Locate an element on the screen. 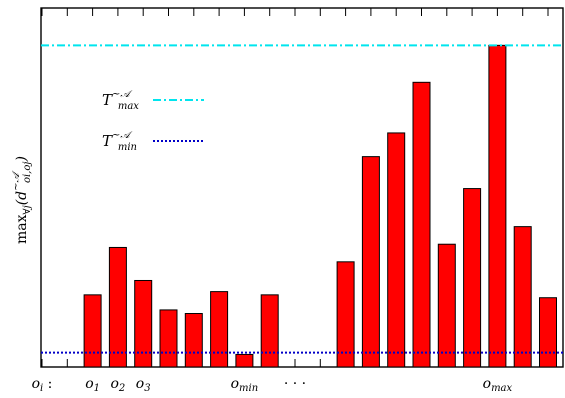  svg-text: max∀j(d~𝒜oi,oj) is located at coordinates (22, 200).